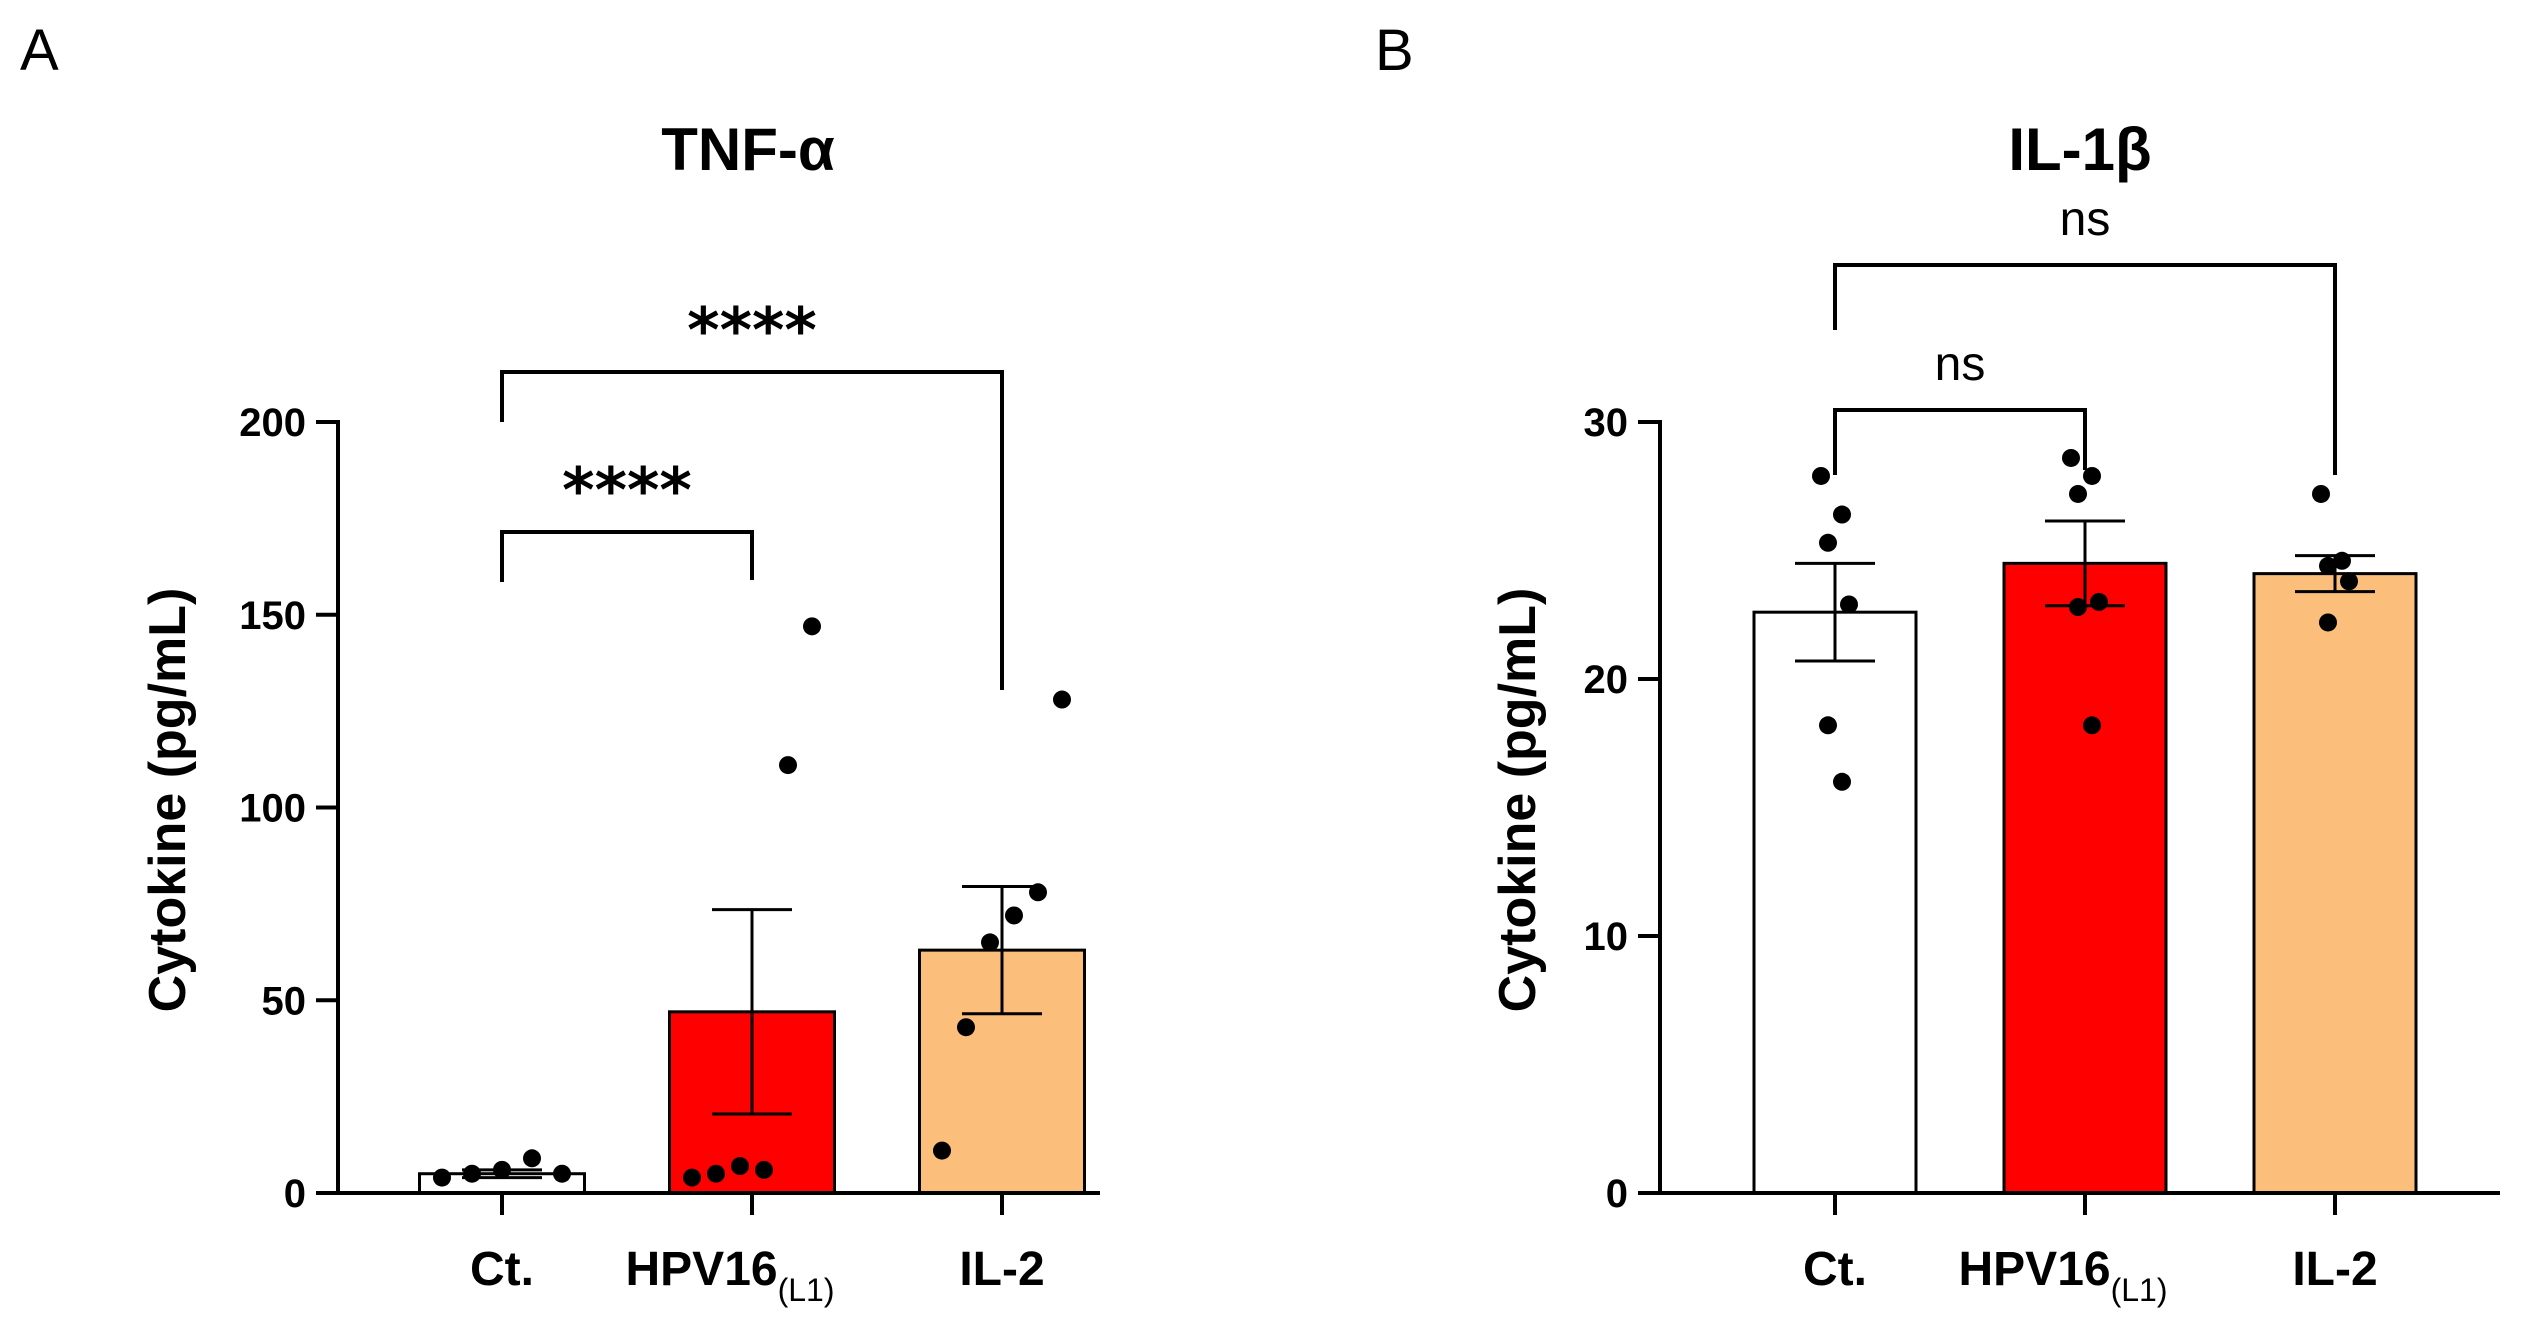 The height and width of the screenshot is (1322, 2522). I want to click on y-tick-label: 200, so click(272, 423).